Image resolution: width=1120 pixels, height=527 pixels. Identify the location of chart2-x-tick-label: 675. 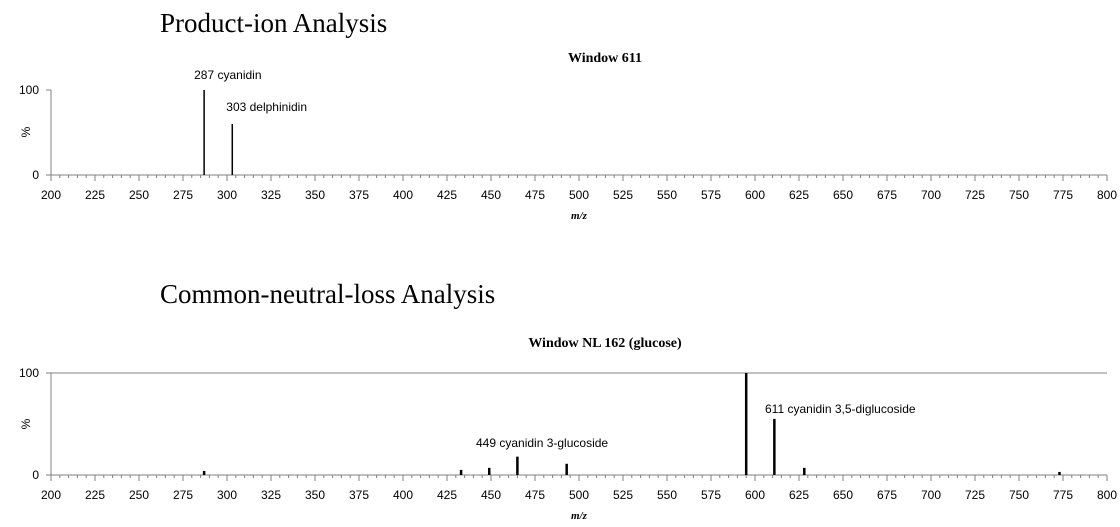
(887, 495).